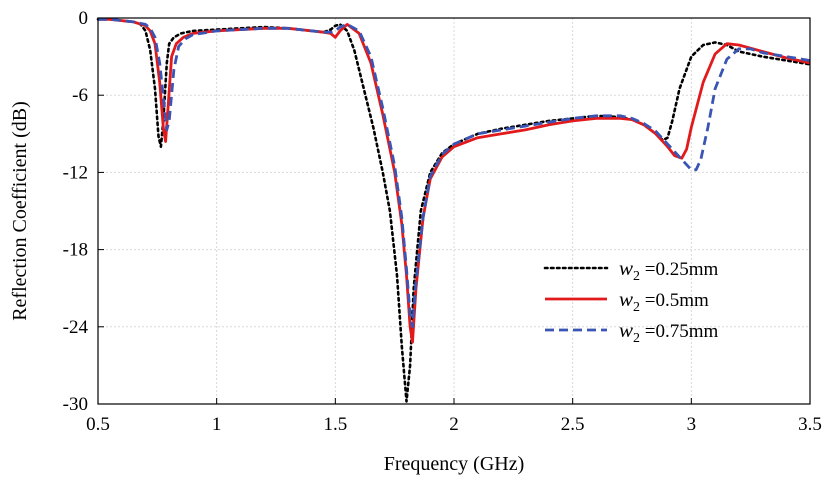 Image resolution: width=829 pixels, height=500 pixels. What do you see at coordinates (75, 404) in the screenshot?
I see `y-tick-label: -30` at bounding box center [75, 404].